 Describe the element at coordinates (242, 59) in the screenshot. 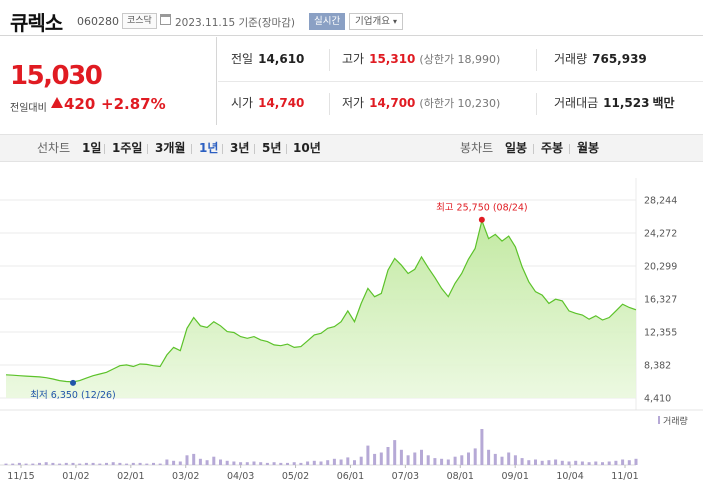

I see `prev-close-label: 전일` at that location.